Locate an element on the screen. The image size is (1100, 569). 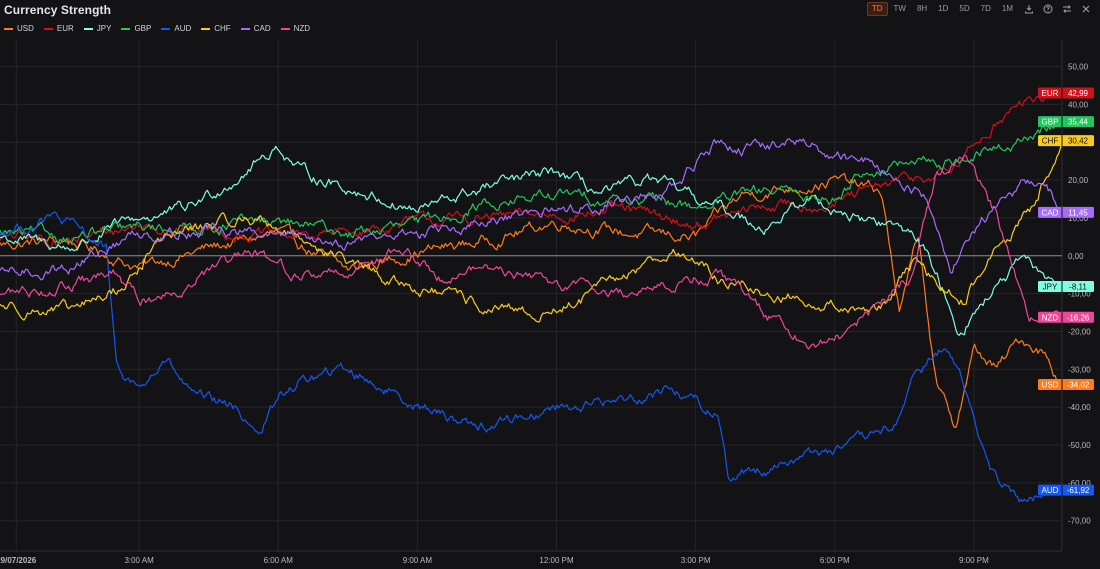
last-value-tag-nzd: NZD -16,26 is located at coordinates (1066, 317).